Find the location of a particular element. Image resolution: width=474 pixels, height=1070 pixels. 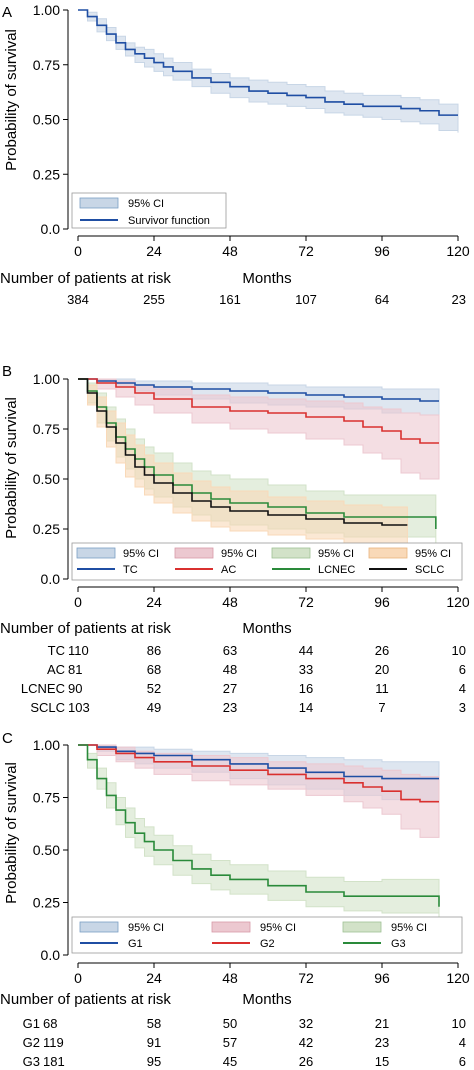

legend-label: AC is located at coordinates (228, 570).